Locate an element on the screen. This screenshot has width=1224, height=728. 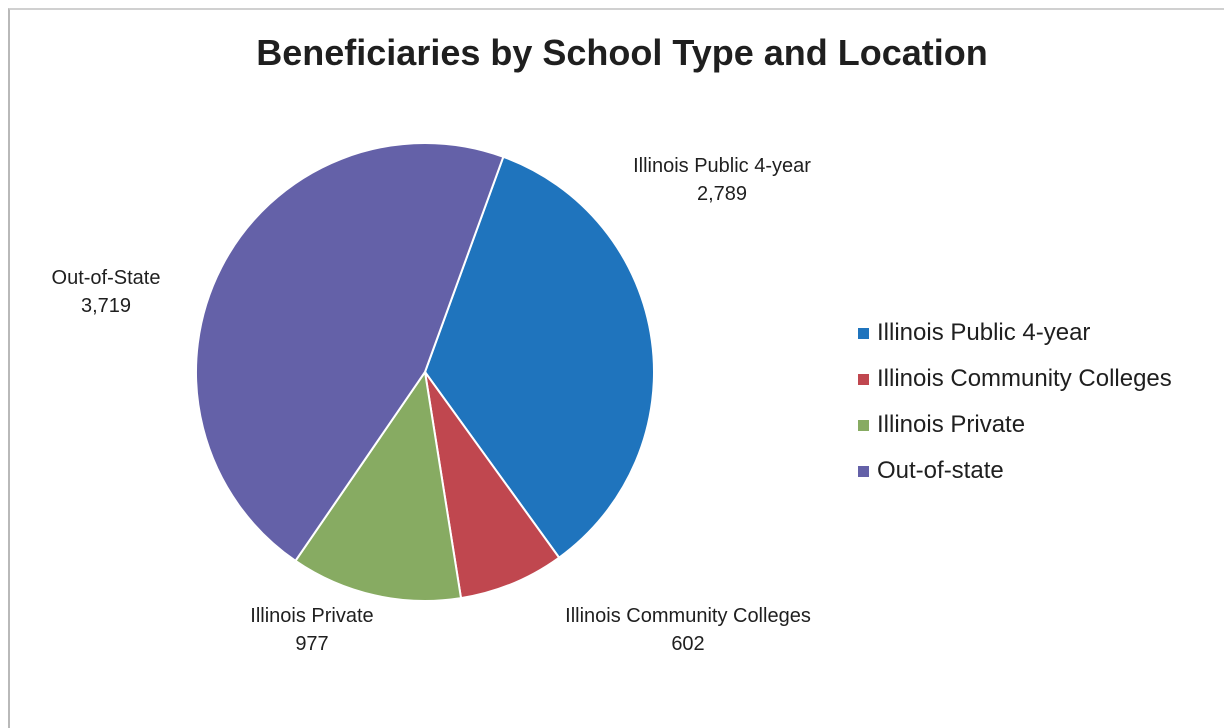
legend-item-illinois-public: Illinois Public 4-year is located at coordinates (1015, 333).